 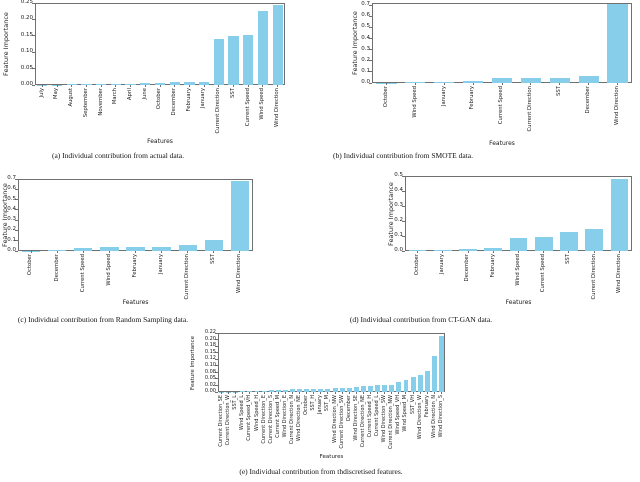 What do you see at coordinates (160, 141) in the screenshot?
I see `x-axis-label-a: Features` at bounding box center [160, 141].